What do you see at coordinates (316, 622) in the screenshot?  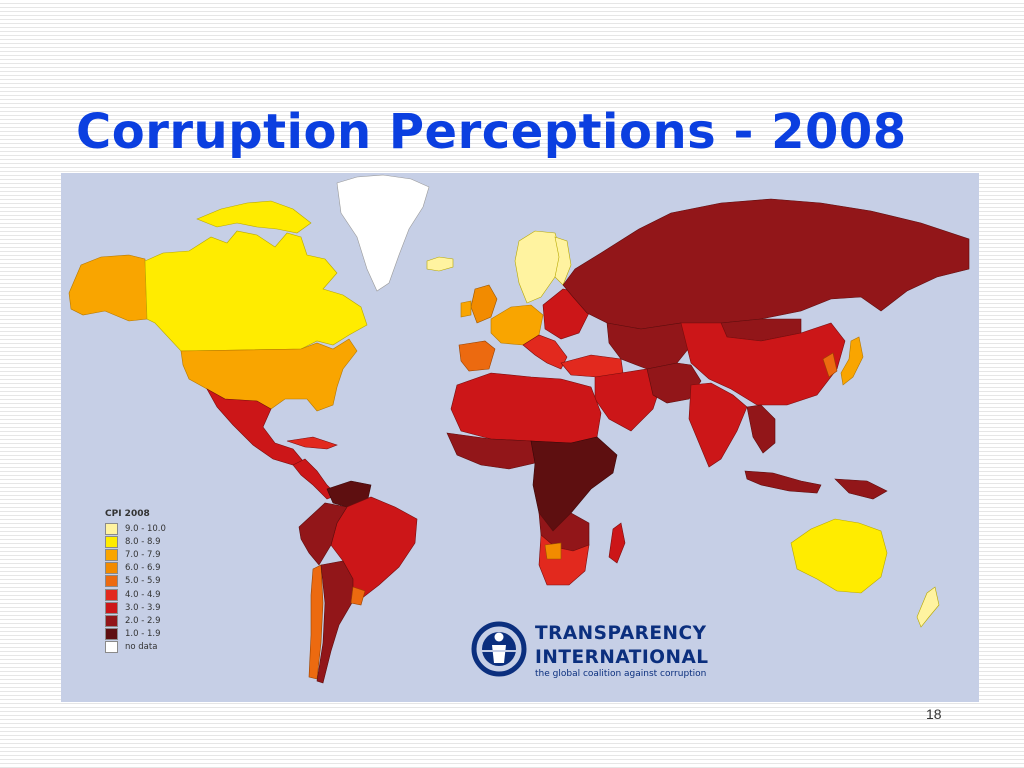 I see `region-chile` at bounding box center [316, 622].